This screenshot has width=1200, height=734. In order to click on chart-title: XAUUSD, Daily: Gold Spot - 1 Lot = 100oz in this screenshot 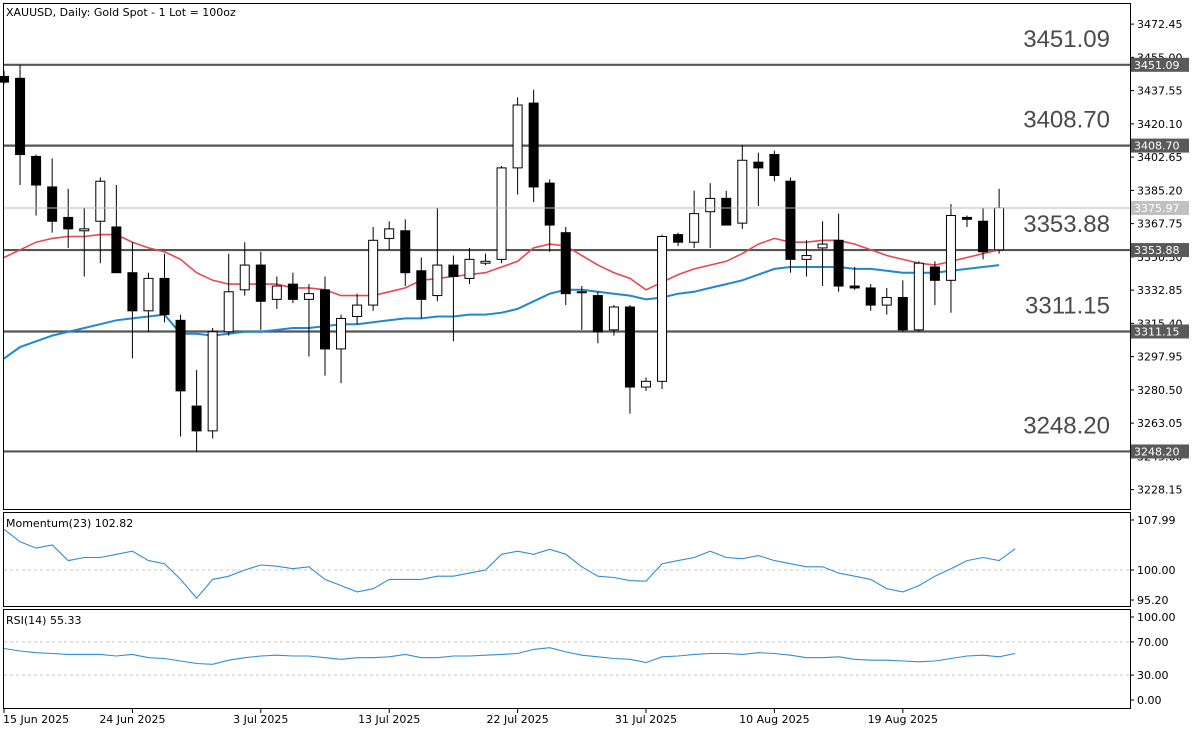, I will do `click(121, 12)`.